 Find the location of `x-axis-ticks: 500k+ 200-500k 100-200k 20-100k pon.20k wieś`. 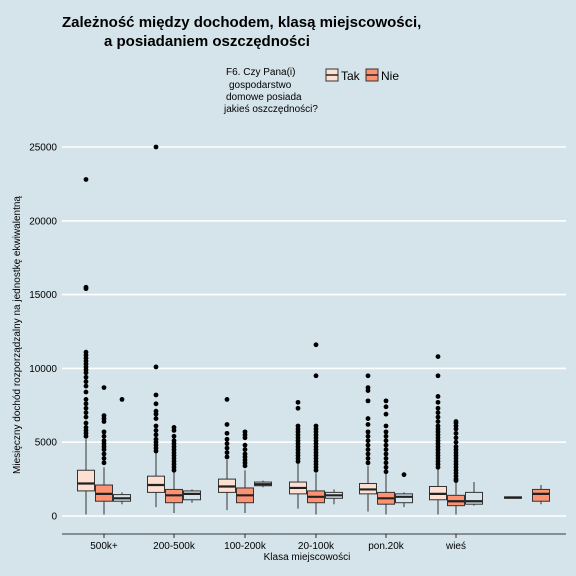

x-axis-ticks: 500k+ 200-500k 100-200k 20-100k pon.20k wieś is located at coordinates (278, 543).